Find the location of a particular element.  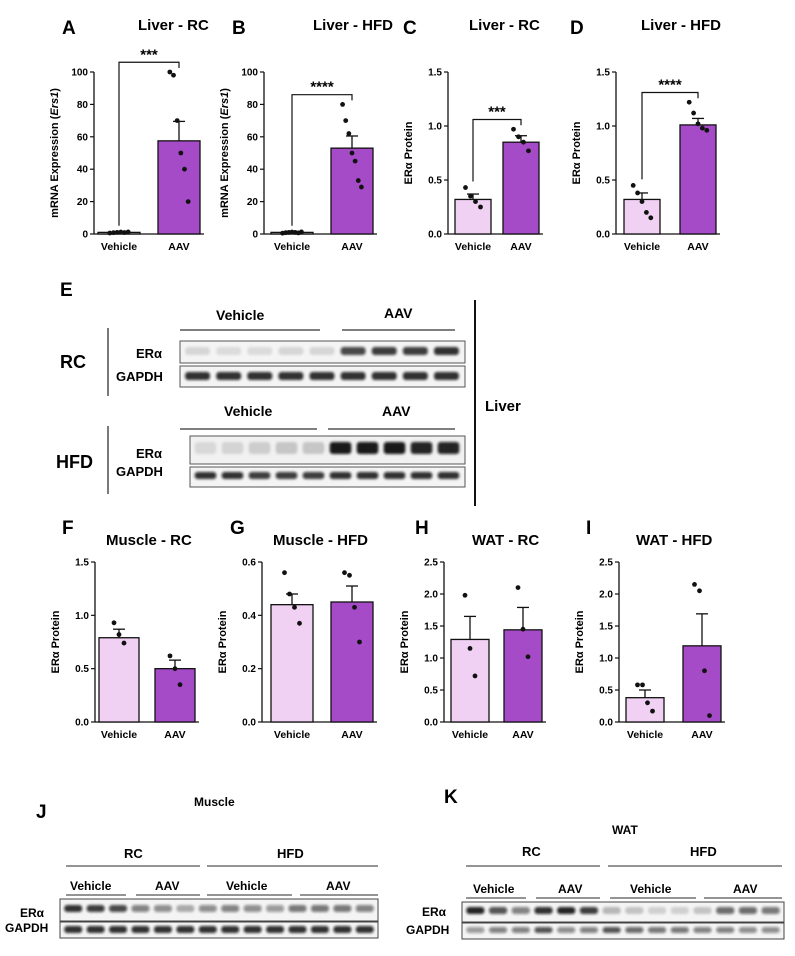

y-tick-label-b: 0 is located at coordinates (255, 235).